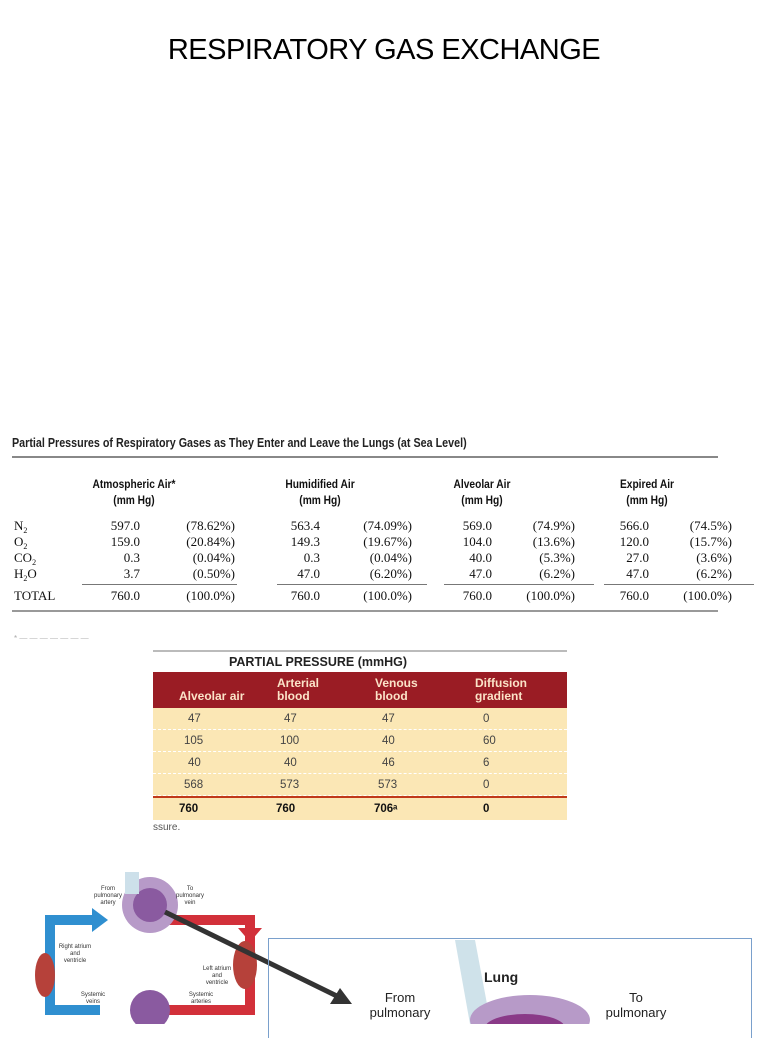  What do you see at coordinates (45, 975) in the screenshot?
I see `right-heart` at bounding box center [45, 975].